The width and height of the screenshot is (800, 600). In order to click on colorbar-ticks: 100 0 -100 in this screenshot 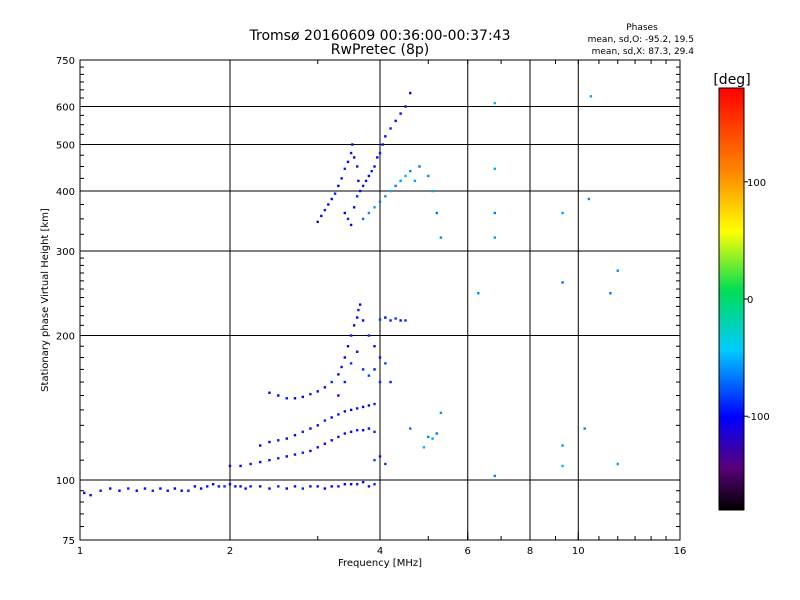, I will do `click(757, 300)`.